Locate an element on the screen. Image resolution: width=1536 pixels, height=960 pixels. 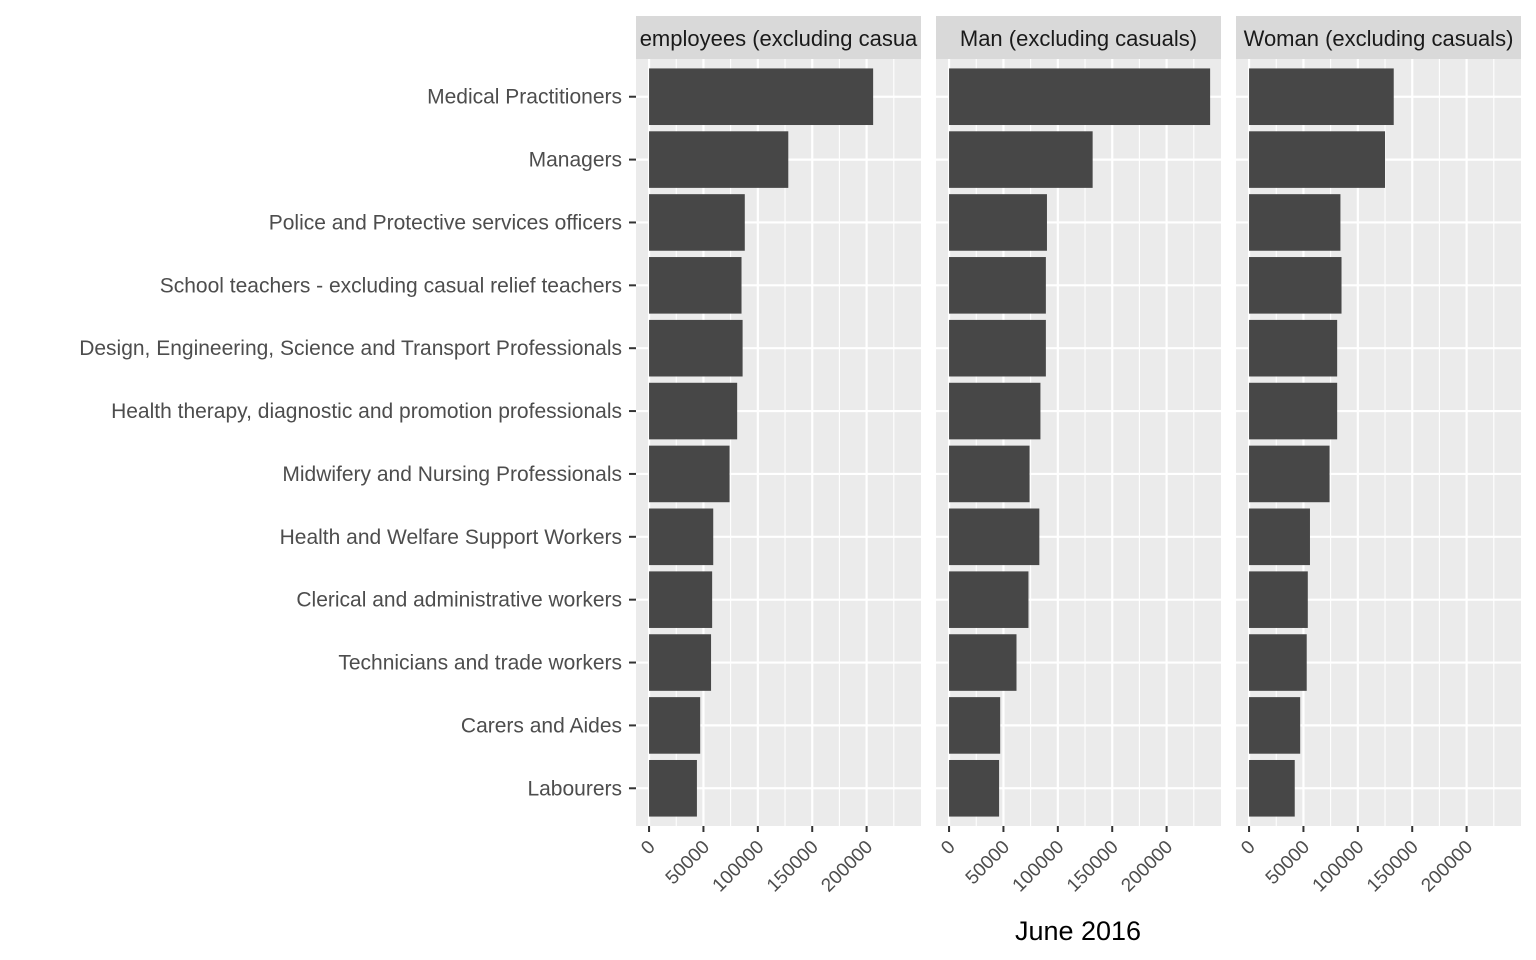
category-label: Technicians and trade workers is located at coordinates (480, 663).